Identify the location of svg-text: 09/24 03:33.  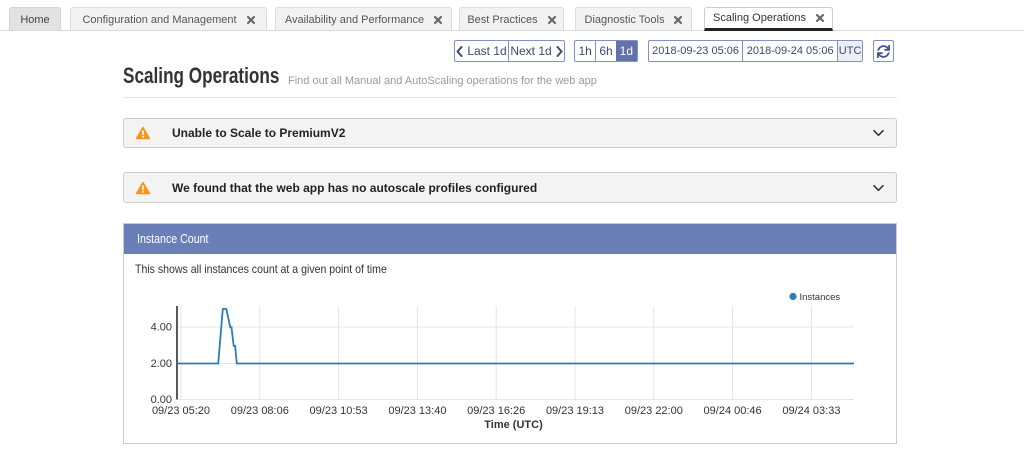
(811, 411).